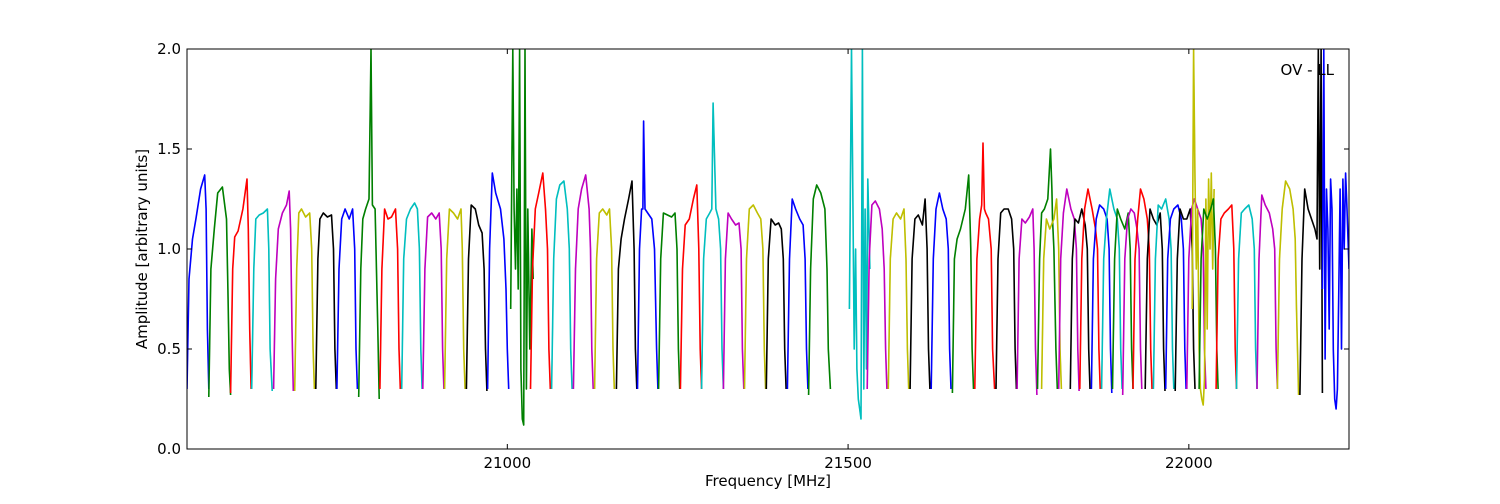 This screenshot has width=1500, height=504. Describe the element at coordinates (169, 349) in the screenshot. I see `y-tick-label: 0.5` at that location.